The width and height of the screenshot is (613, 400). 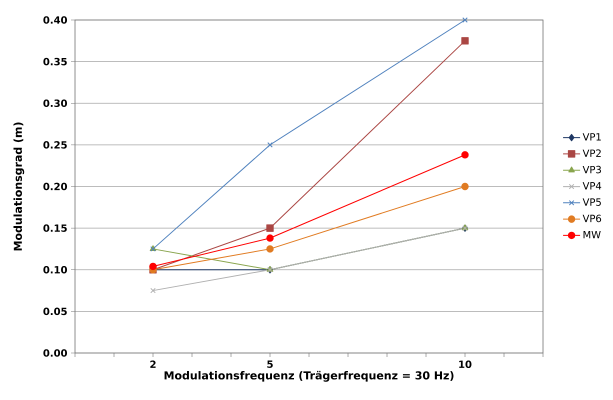 I want to click on y-tick-label: 0.00, so click(x=55, y=353).